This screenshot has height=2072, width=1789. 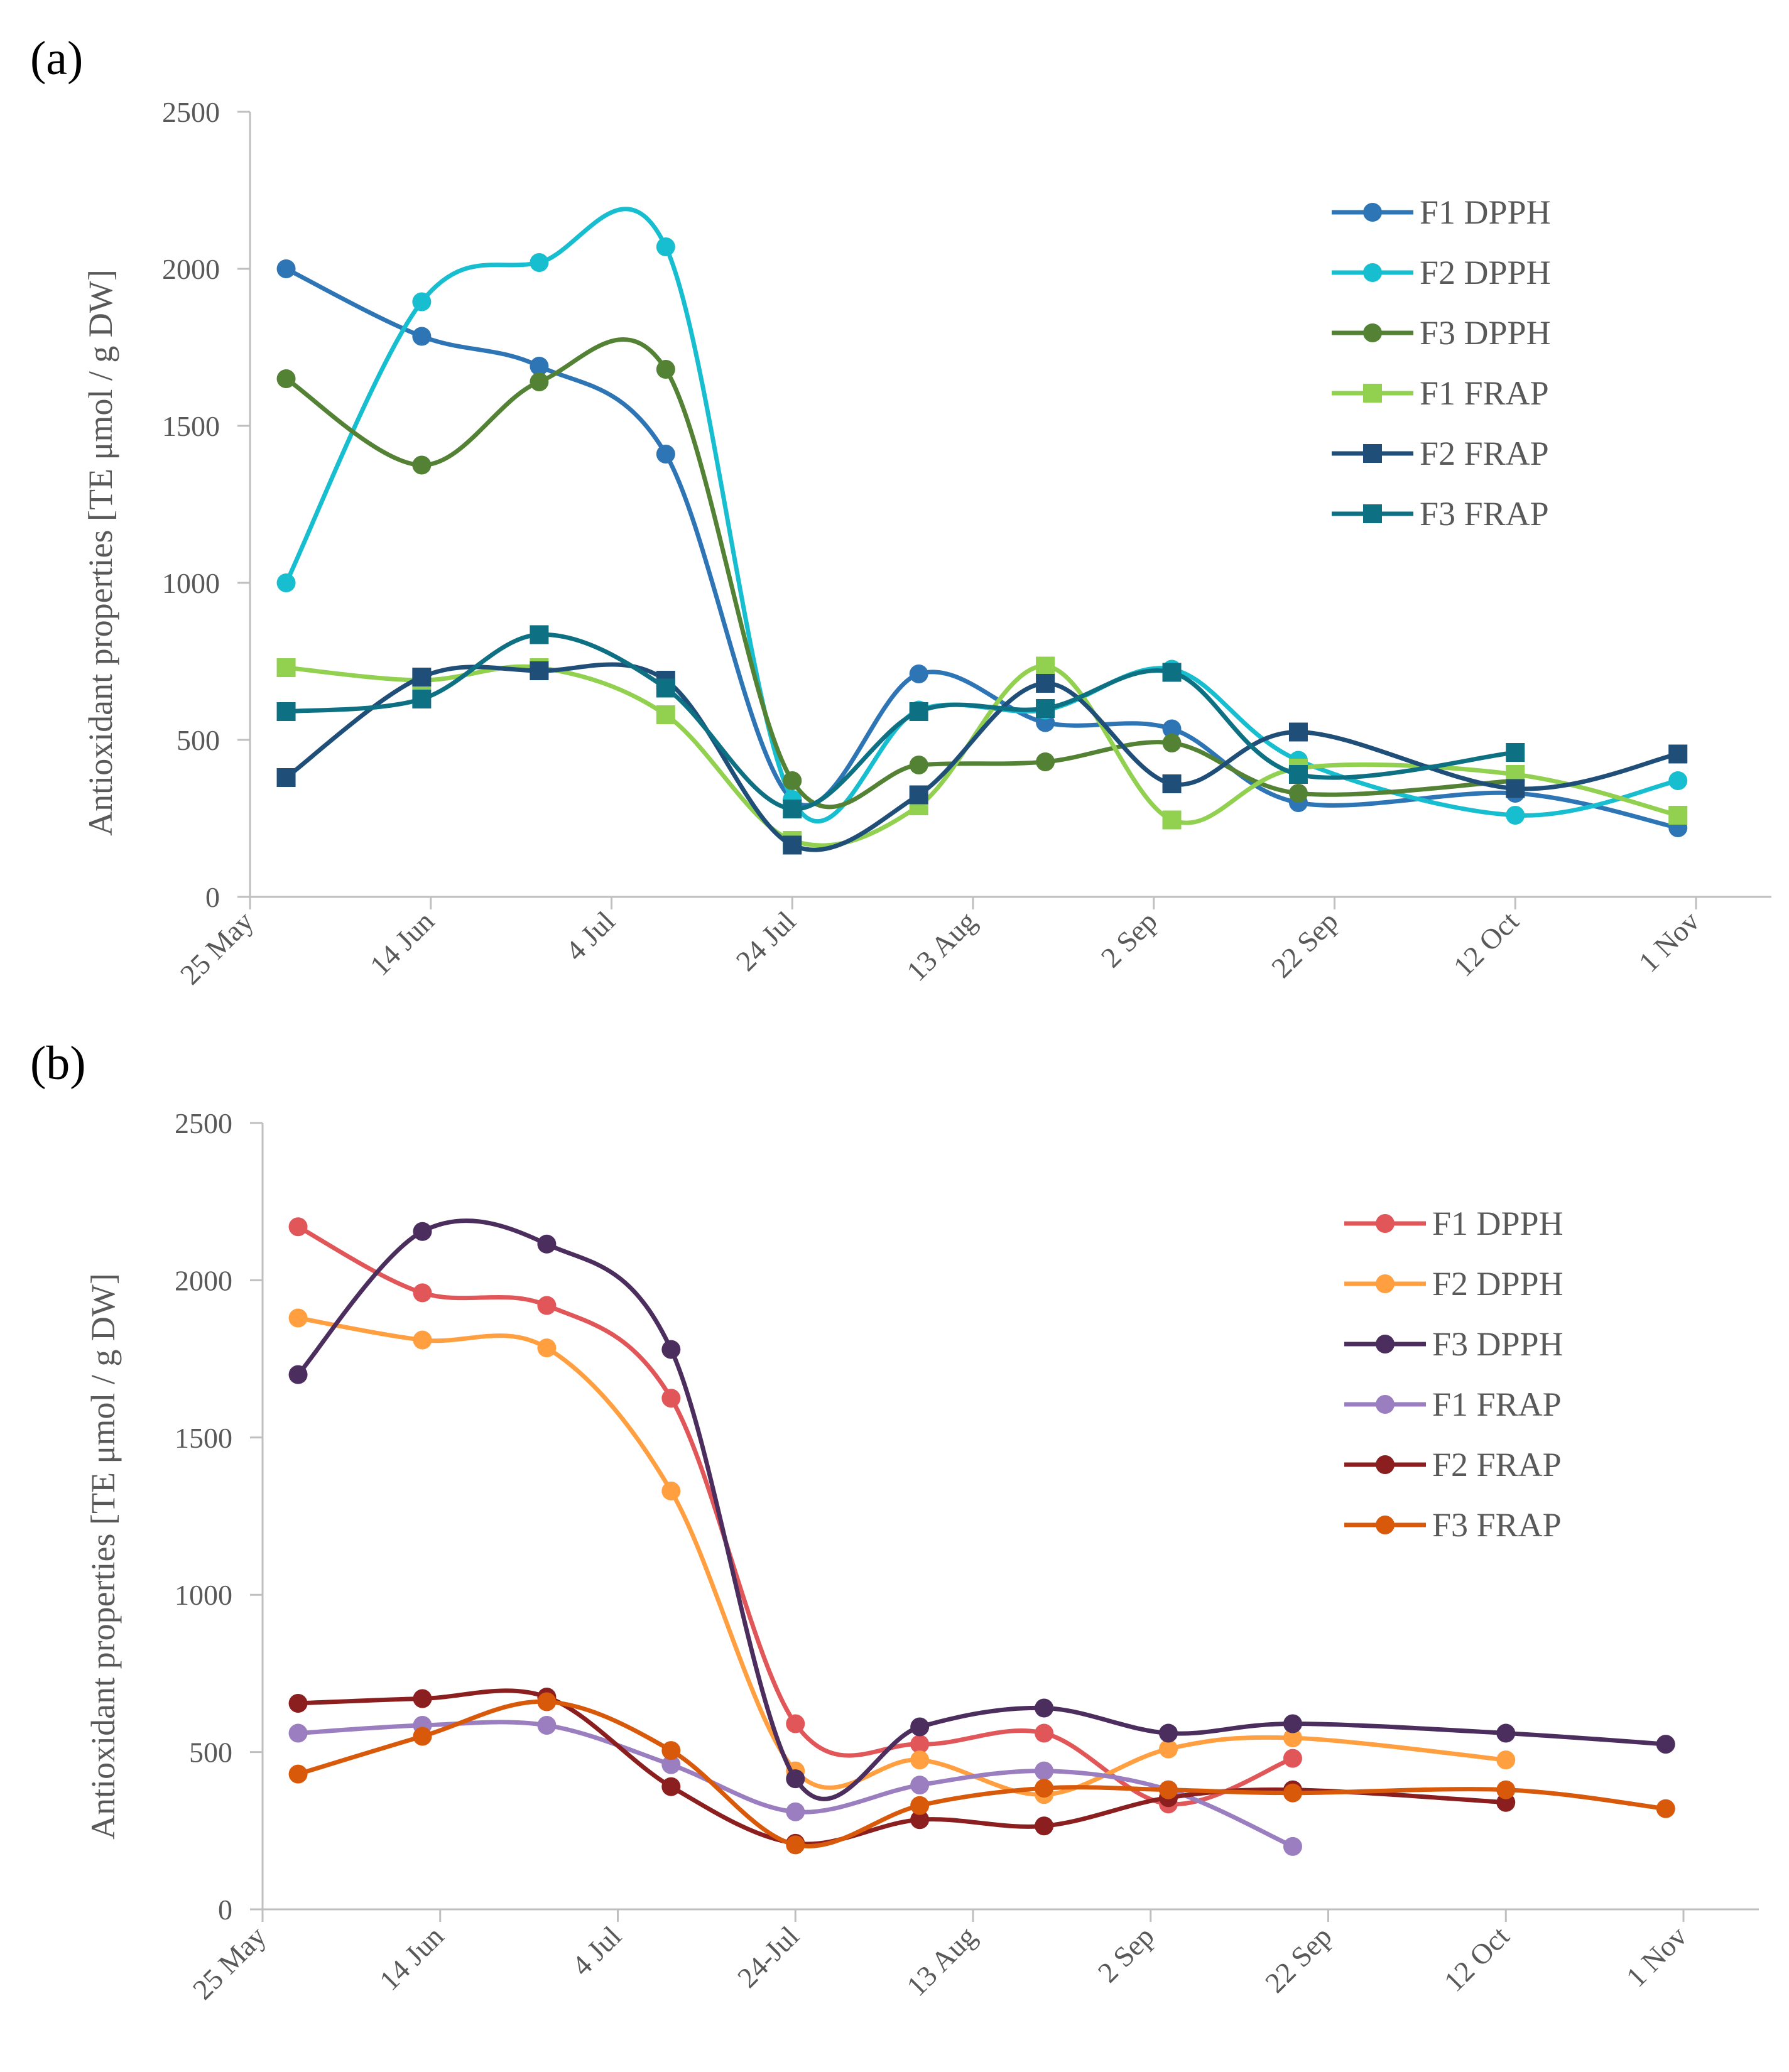 What do you see at coordinates (1477, 1959) in the screenshot?
I see `x-tick-label: 12 Oct` at bounding box center [1477, 1959].